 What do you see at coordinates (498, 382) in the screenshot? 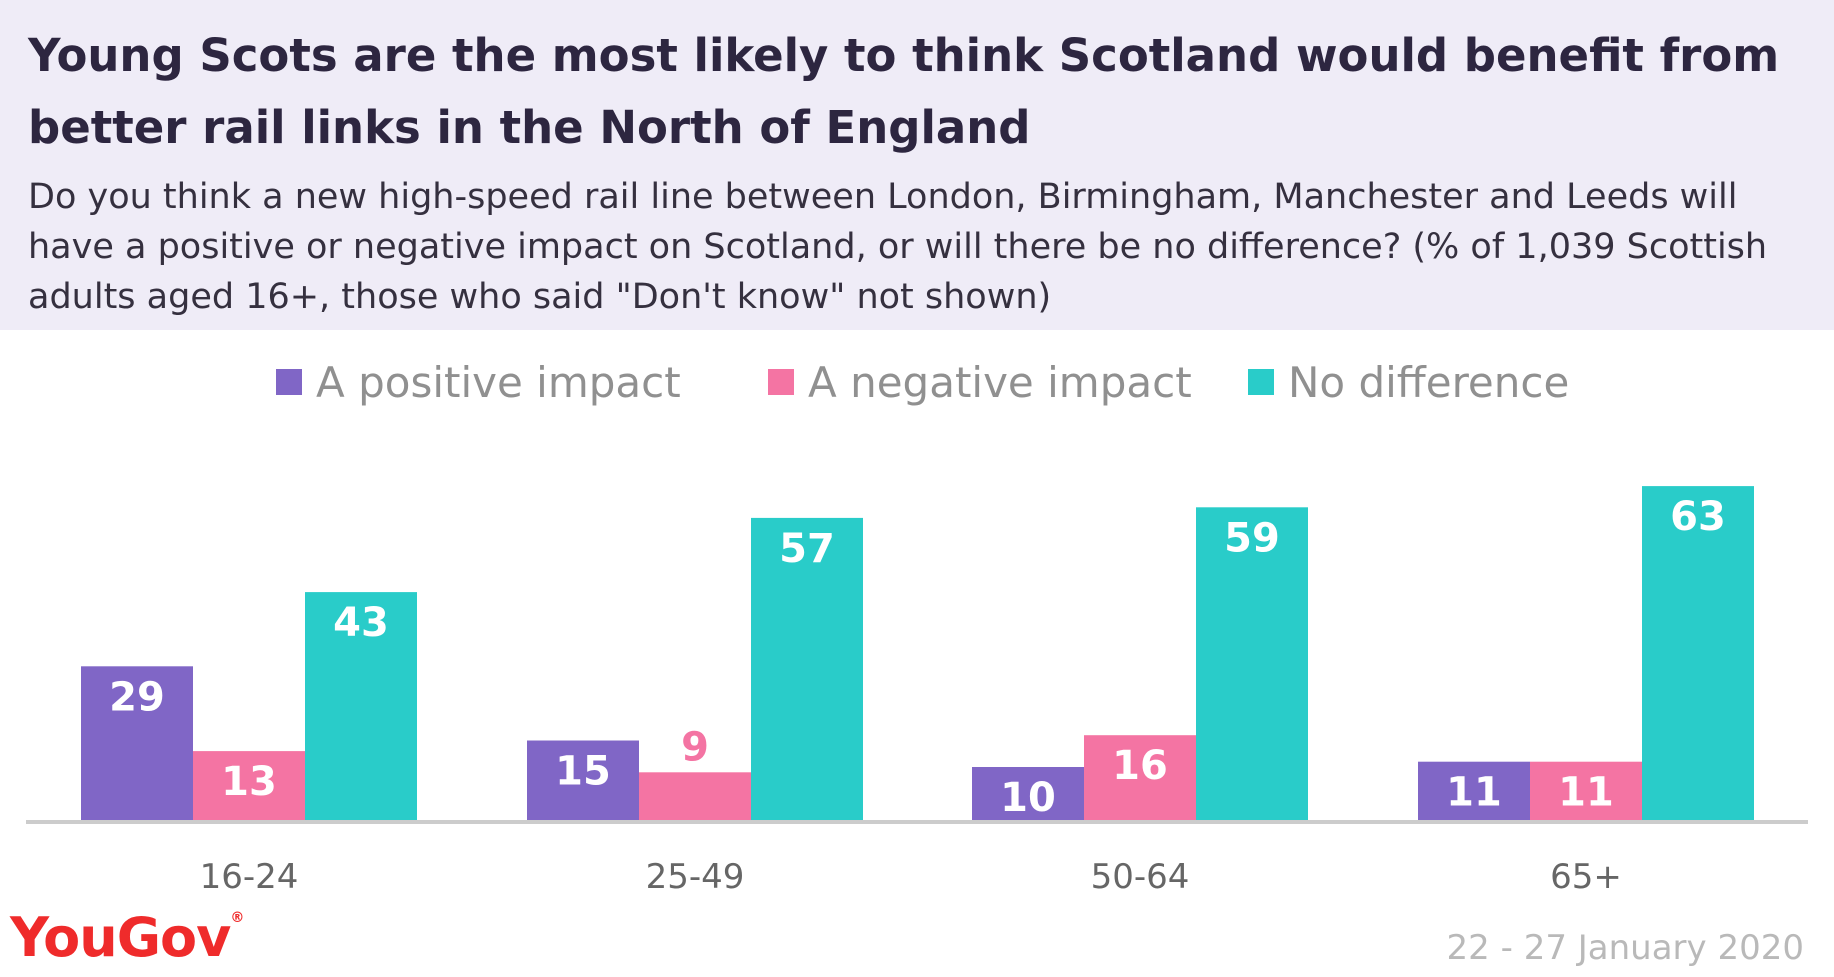
I see `legend-label-positive: A positive impact` at bounding box center [498, 382].